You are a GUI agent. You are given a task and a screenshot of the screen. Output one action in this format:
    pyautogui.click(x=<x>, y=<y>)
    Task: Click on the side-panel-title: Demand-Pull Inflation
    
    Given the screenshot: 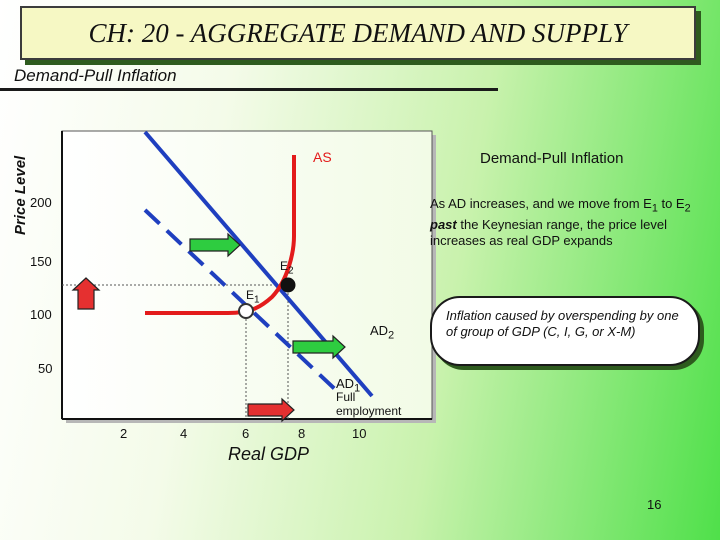 What is the action you would take?
    pyautogui.click(x=552, y=158)
    